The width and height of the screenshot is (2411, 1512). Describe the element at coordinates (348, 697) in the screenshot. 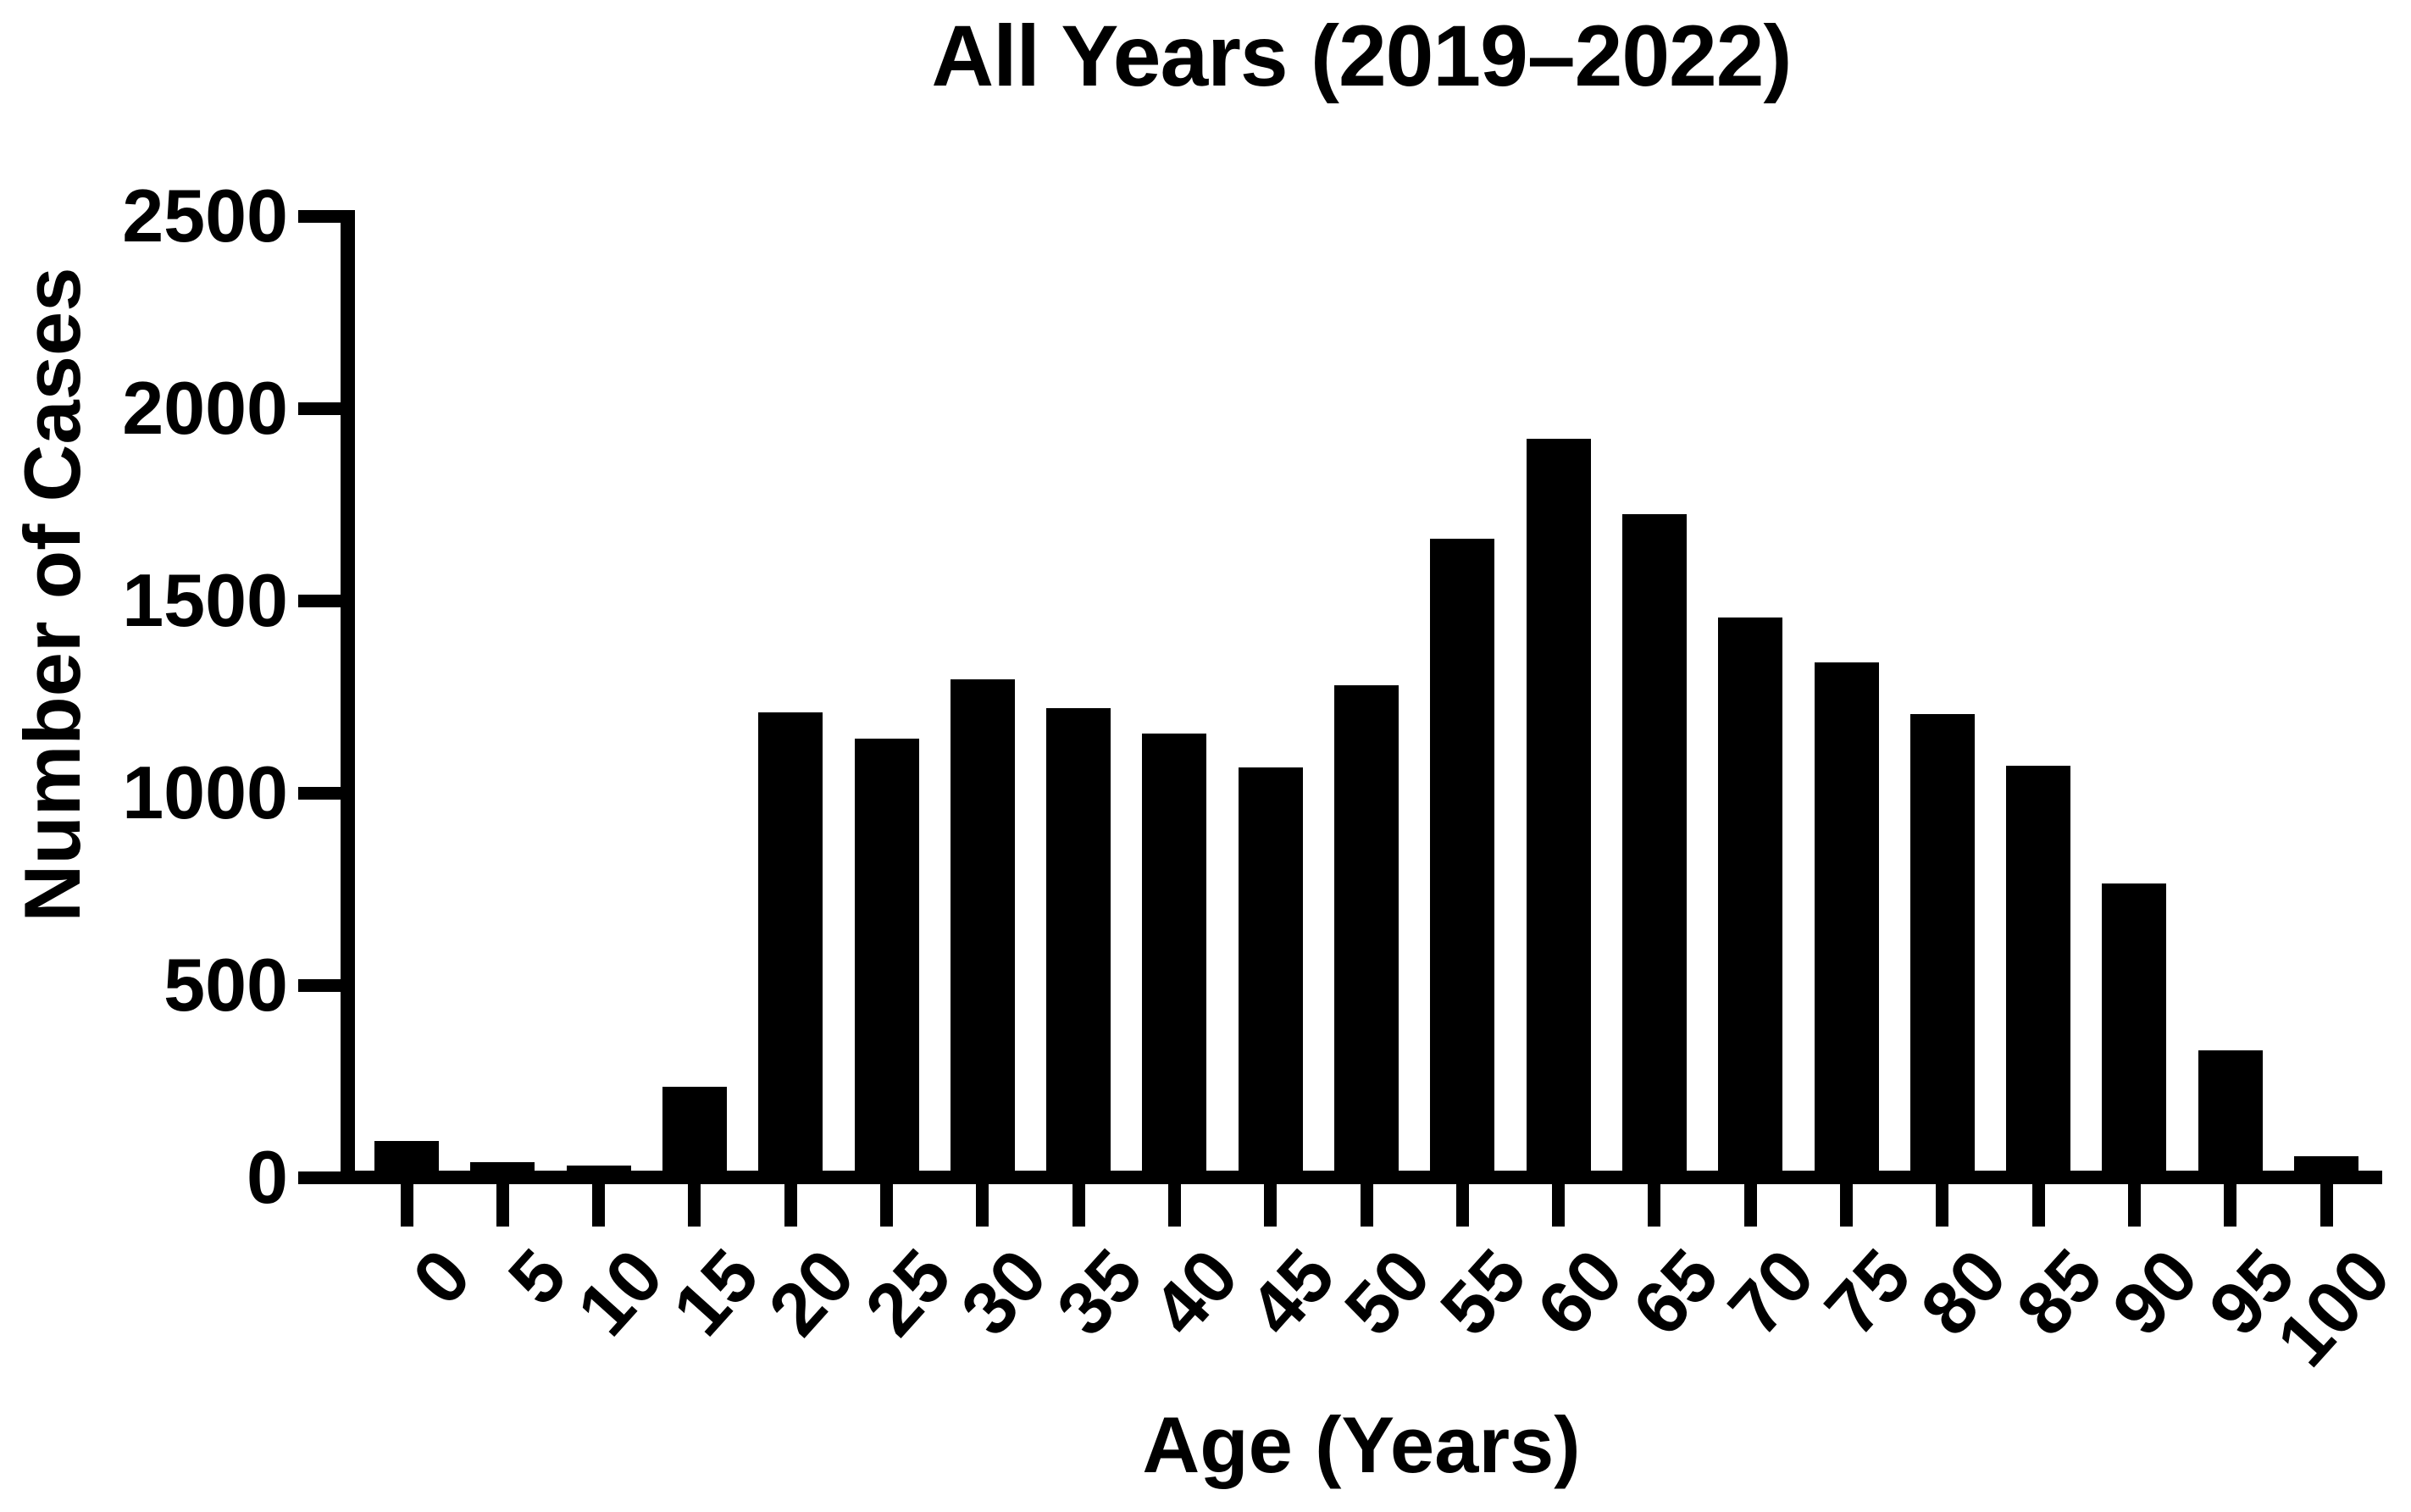

I see `y-axis-line` at that location.